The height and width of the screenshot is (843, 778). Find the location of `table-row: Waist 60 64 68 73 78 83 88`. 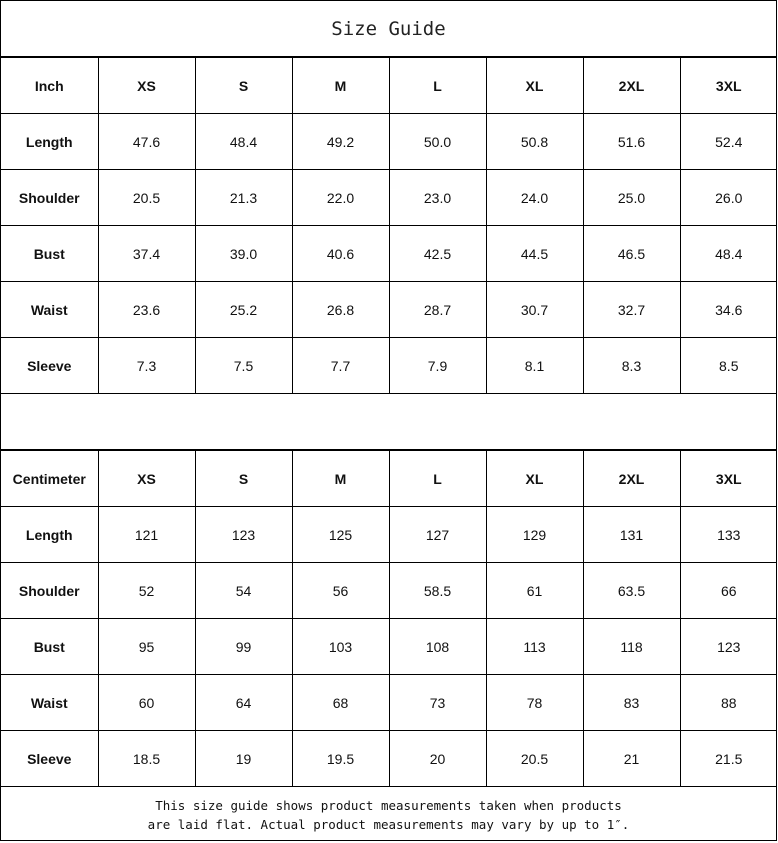

table-row: Waist 60 64 68 73 78 83 88 is located at coordinates (389, 702).